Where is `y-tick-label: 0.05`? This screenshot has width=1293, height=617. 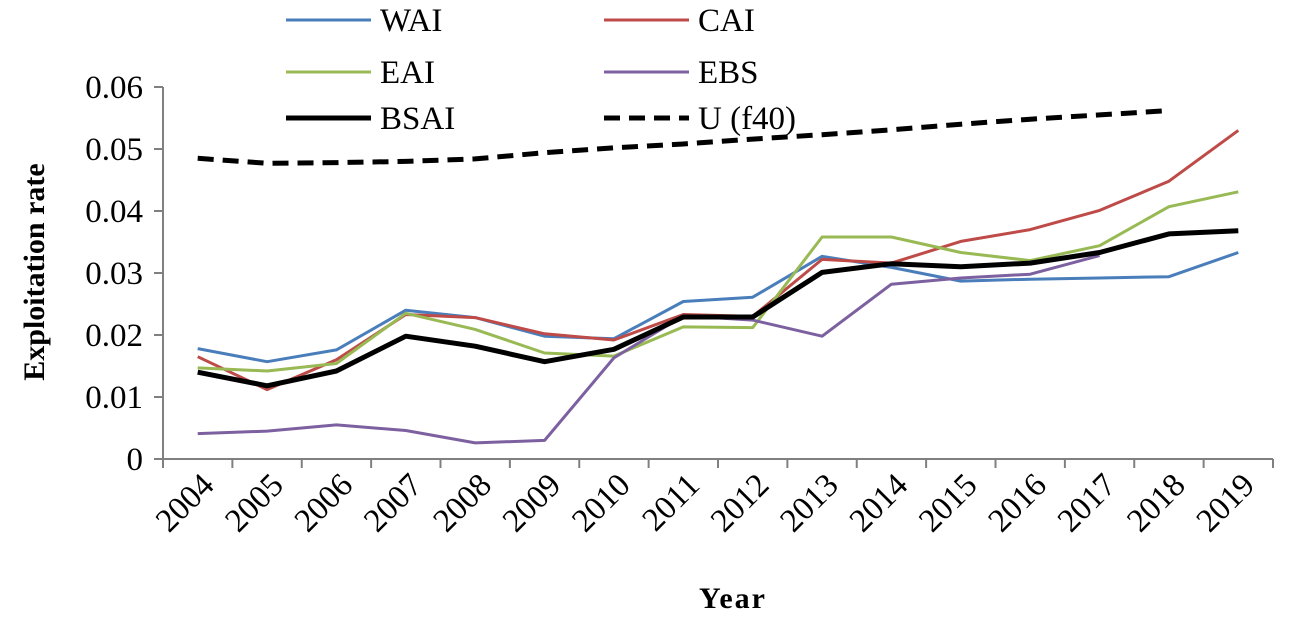
y-tick-label: 0.05 is located at coordinates (114, 150).